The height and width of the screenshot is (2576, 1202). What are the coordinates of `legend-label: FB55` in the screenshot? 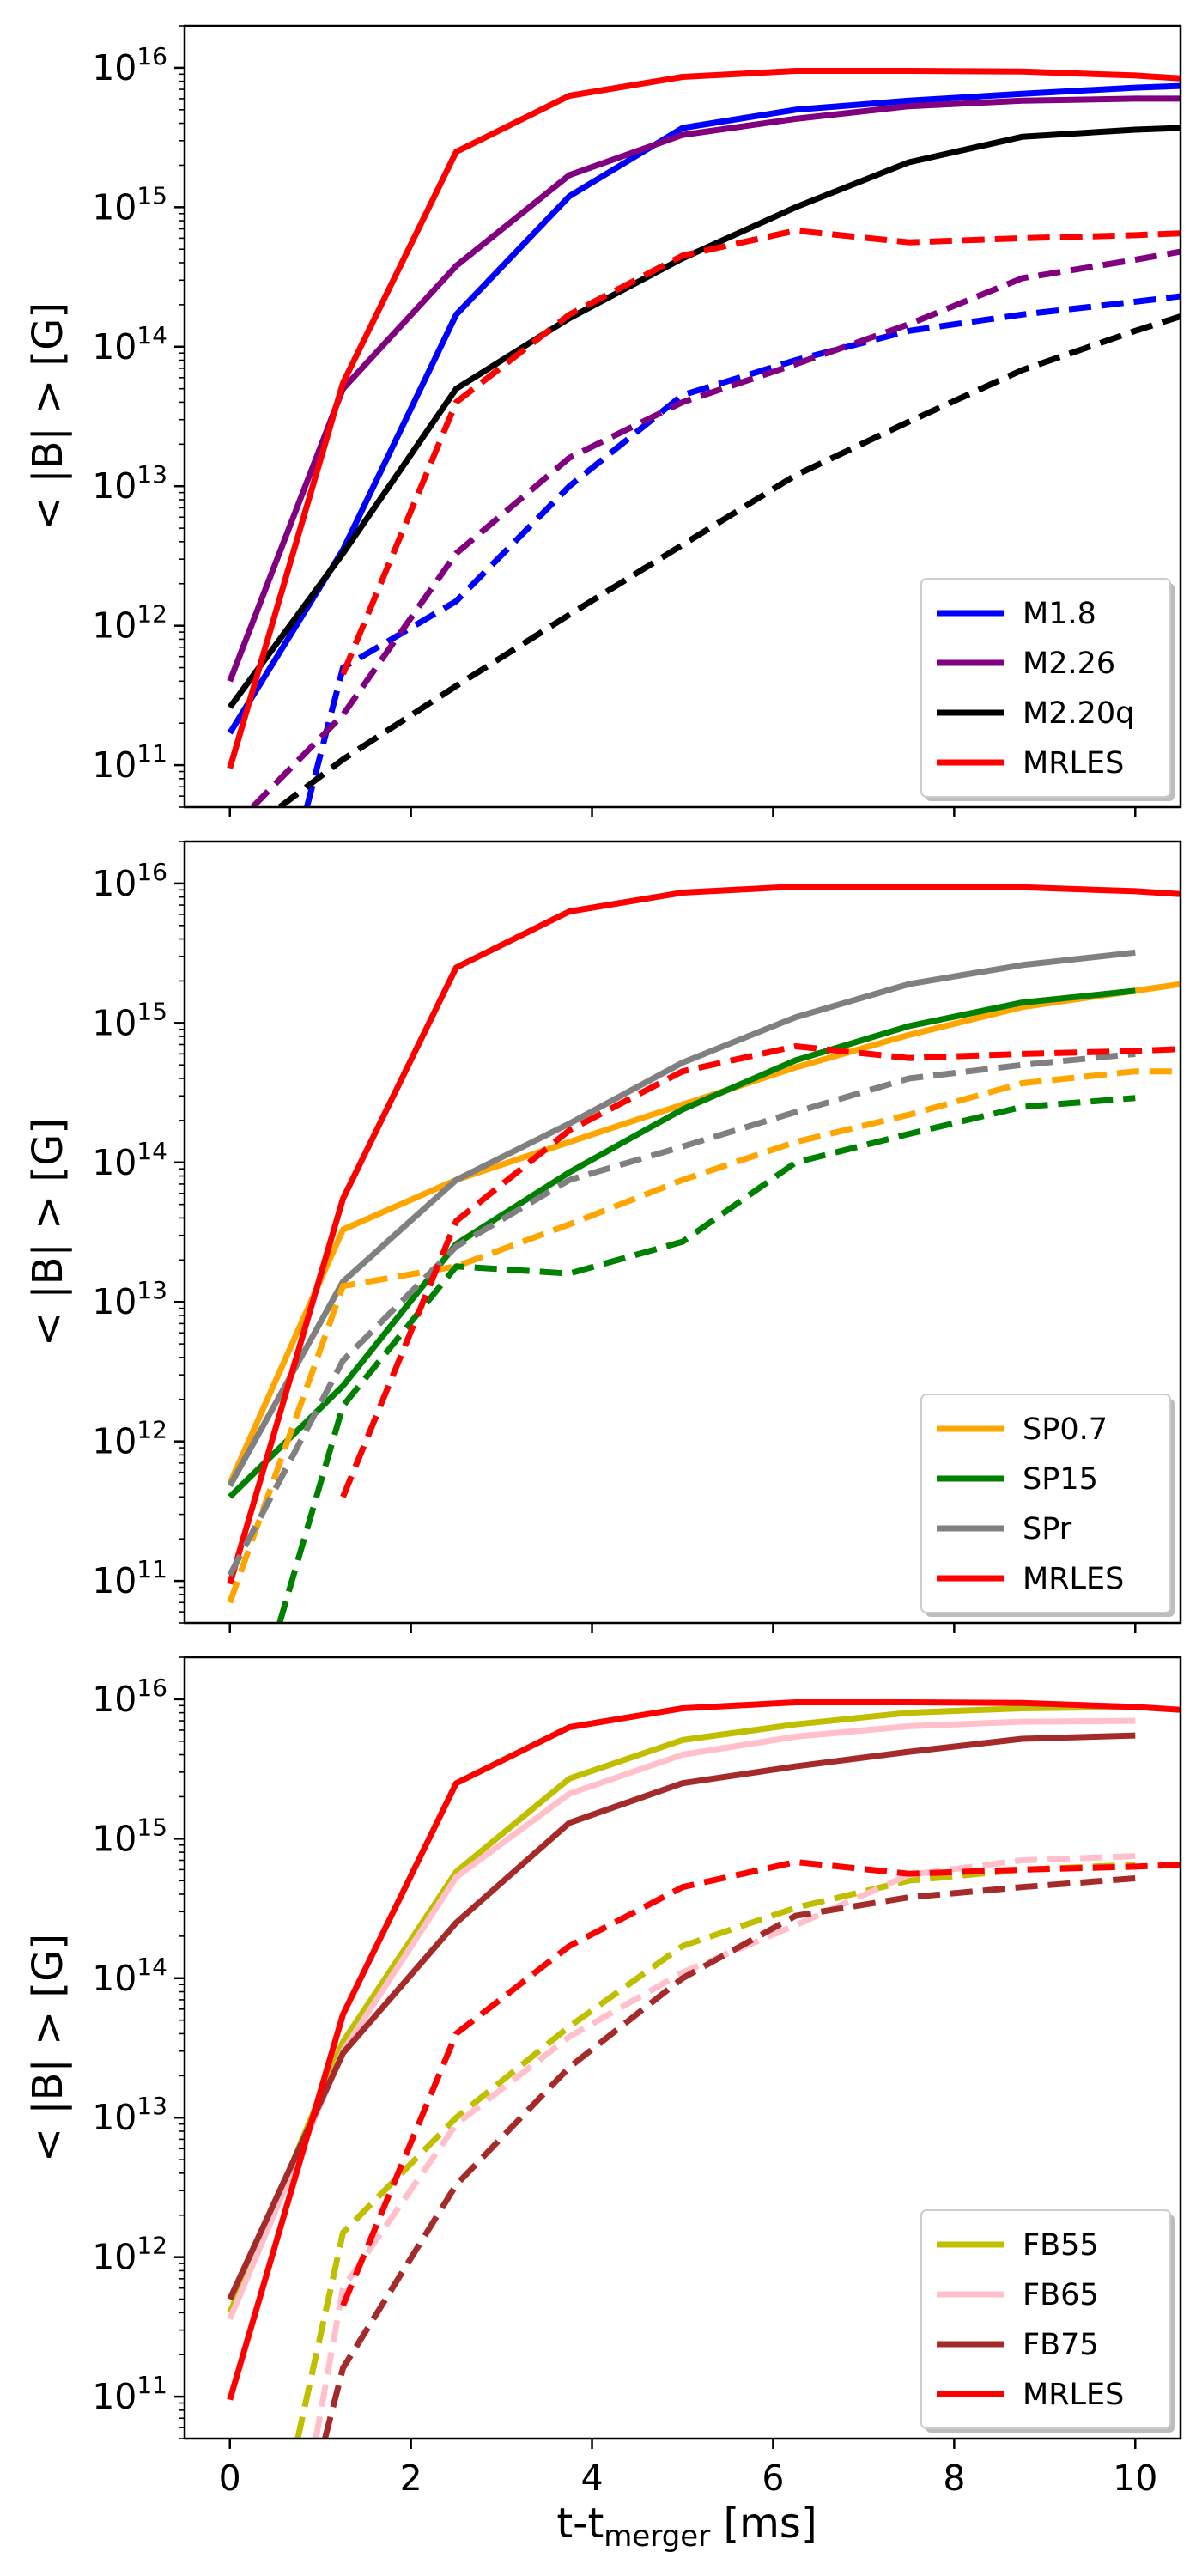 It's located at (1061, 2245).